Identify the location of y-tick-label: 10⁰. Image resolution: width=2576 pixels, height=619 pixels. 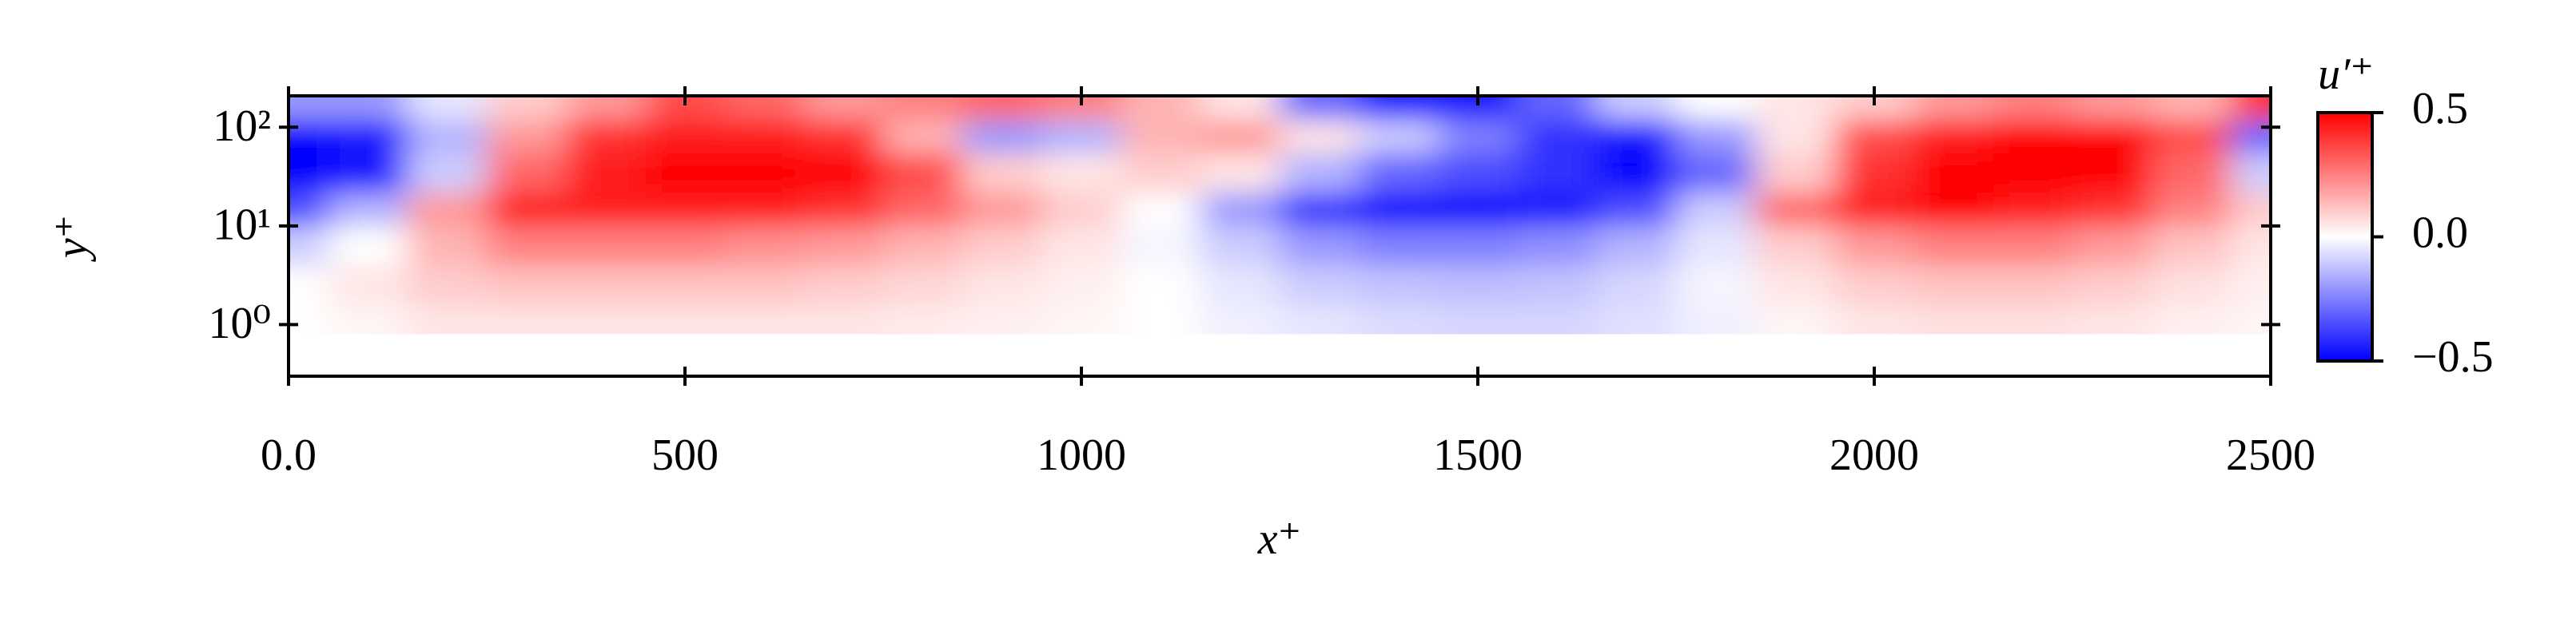
(240, 323).